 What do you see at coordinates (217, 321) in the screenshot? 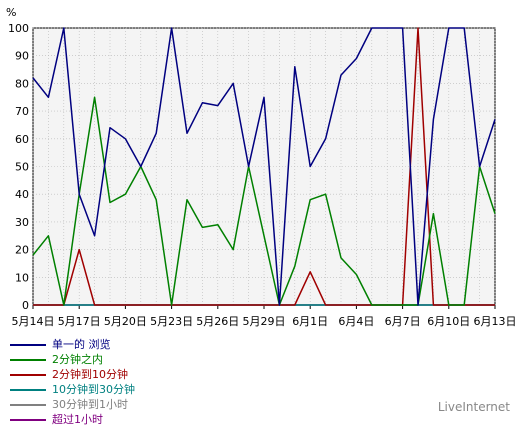
I see `x-tick-label: 5月26日` at bounding box center [217, 321].